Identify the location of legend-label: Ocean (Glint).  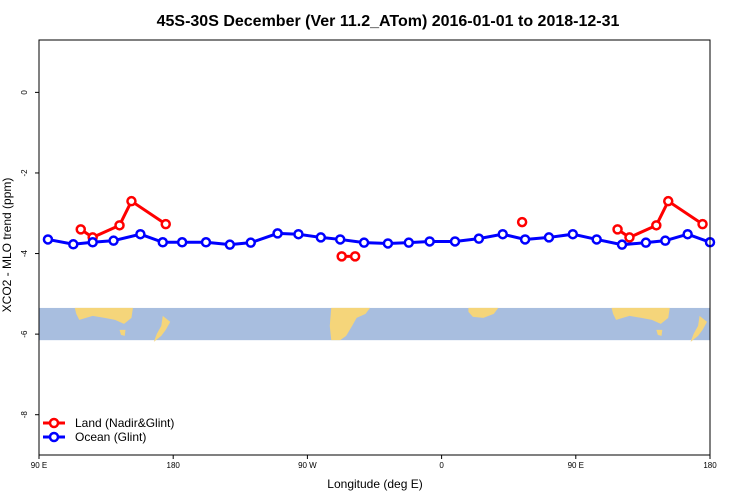
(110, 437).